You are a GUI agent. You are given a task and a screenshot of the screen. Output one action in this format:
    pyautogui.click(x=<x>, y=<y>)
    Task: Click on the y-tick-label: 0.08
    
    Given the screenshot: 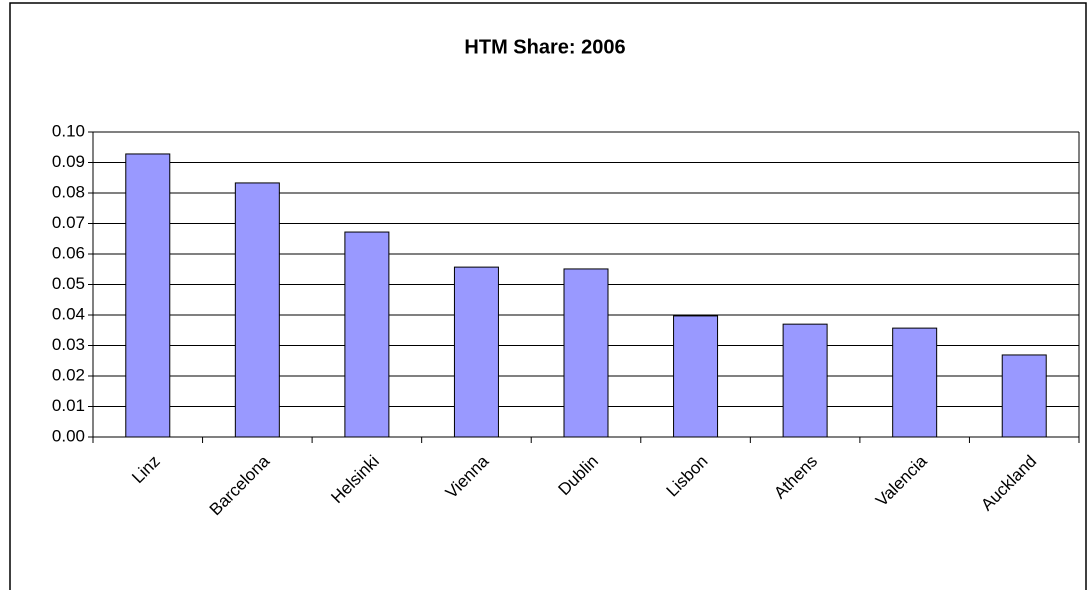 What is the action you would take?
    pyautogui.click(x=68, y=191)
    